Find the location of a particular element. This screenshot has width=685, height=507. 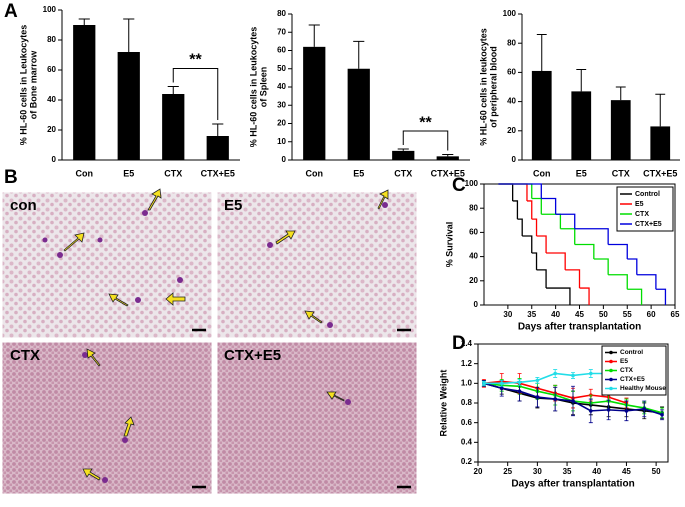

x-axis-label: Days after transplantation is located at coordinates (579, 327).